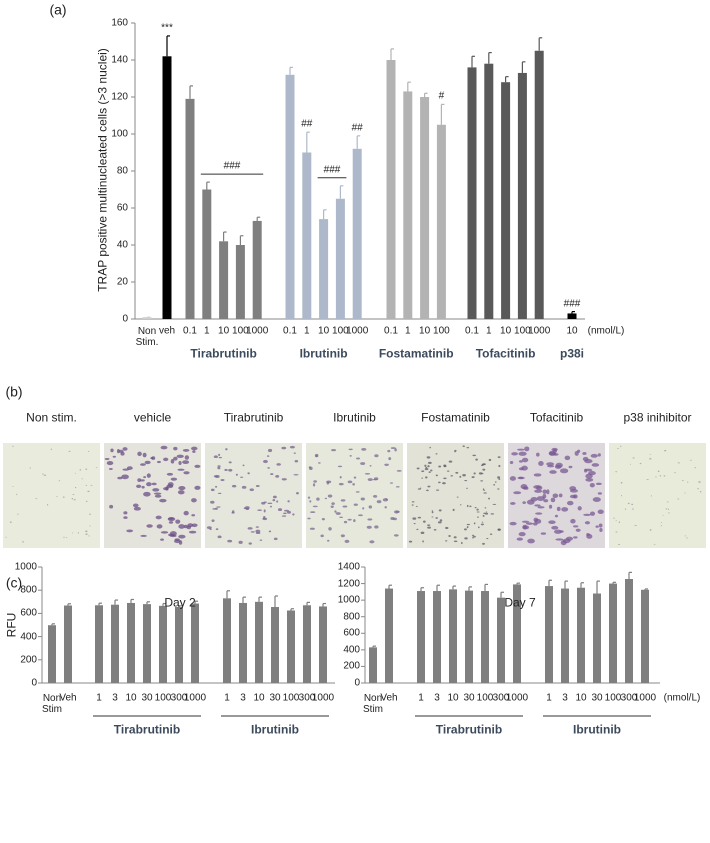 Image resolution: width=710 pixels, height=843 pixels. Describe the element at coordinates (597, 729) in the screenshot. I see `group-label: Ibrutinib` at that location.